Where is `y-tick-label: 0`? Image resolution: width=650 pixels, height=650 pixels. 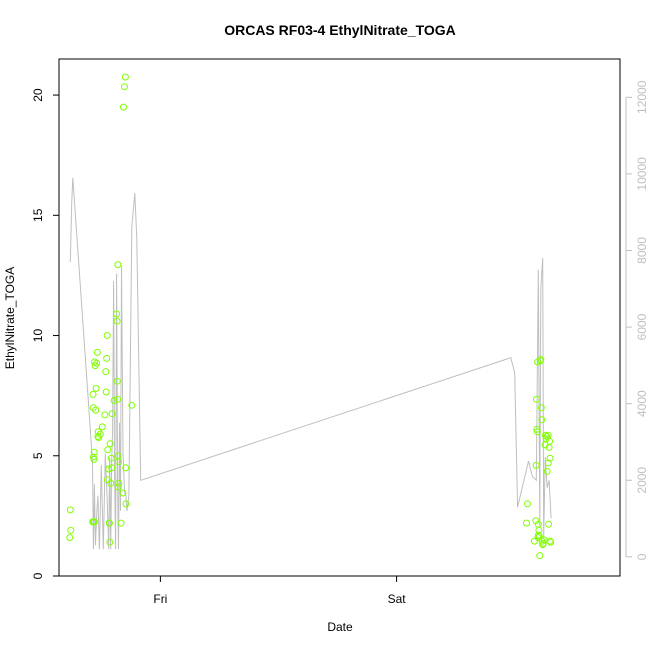
y-tick-label: 0 is located at coordinates (38, 575).